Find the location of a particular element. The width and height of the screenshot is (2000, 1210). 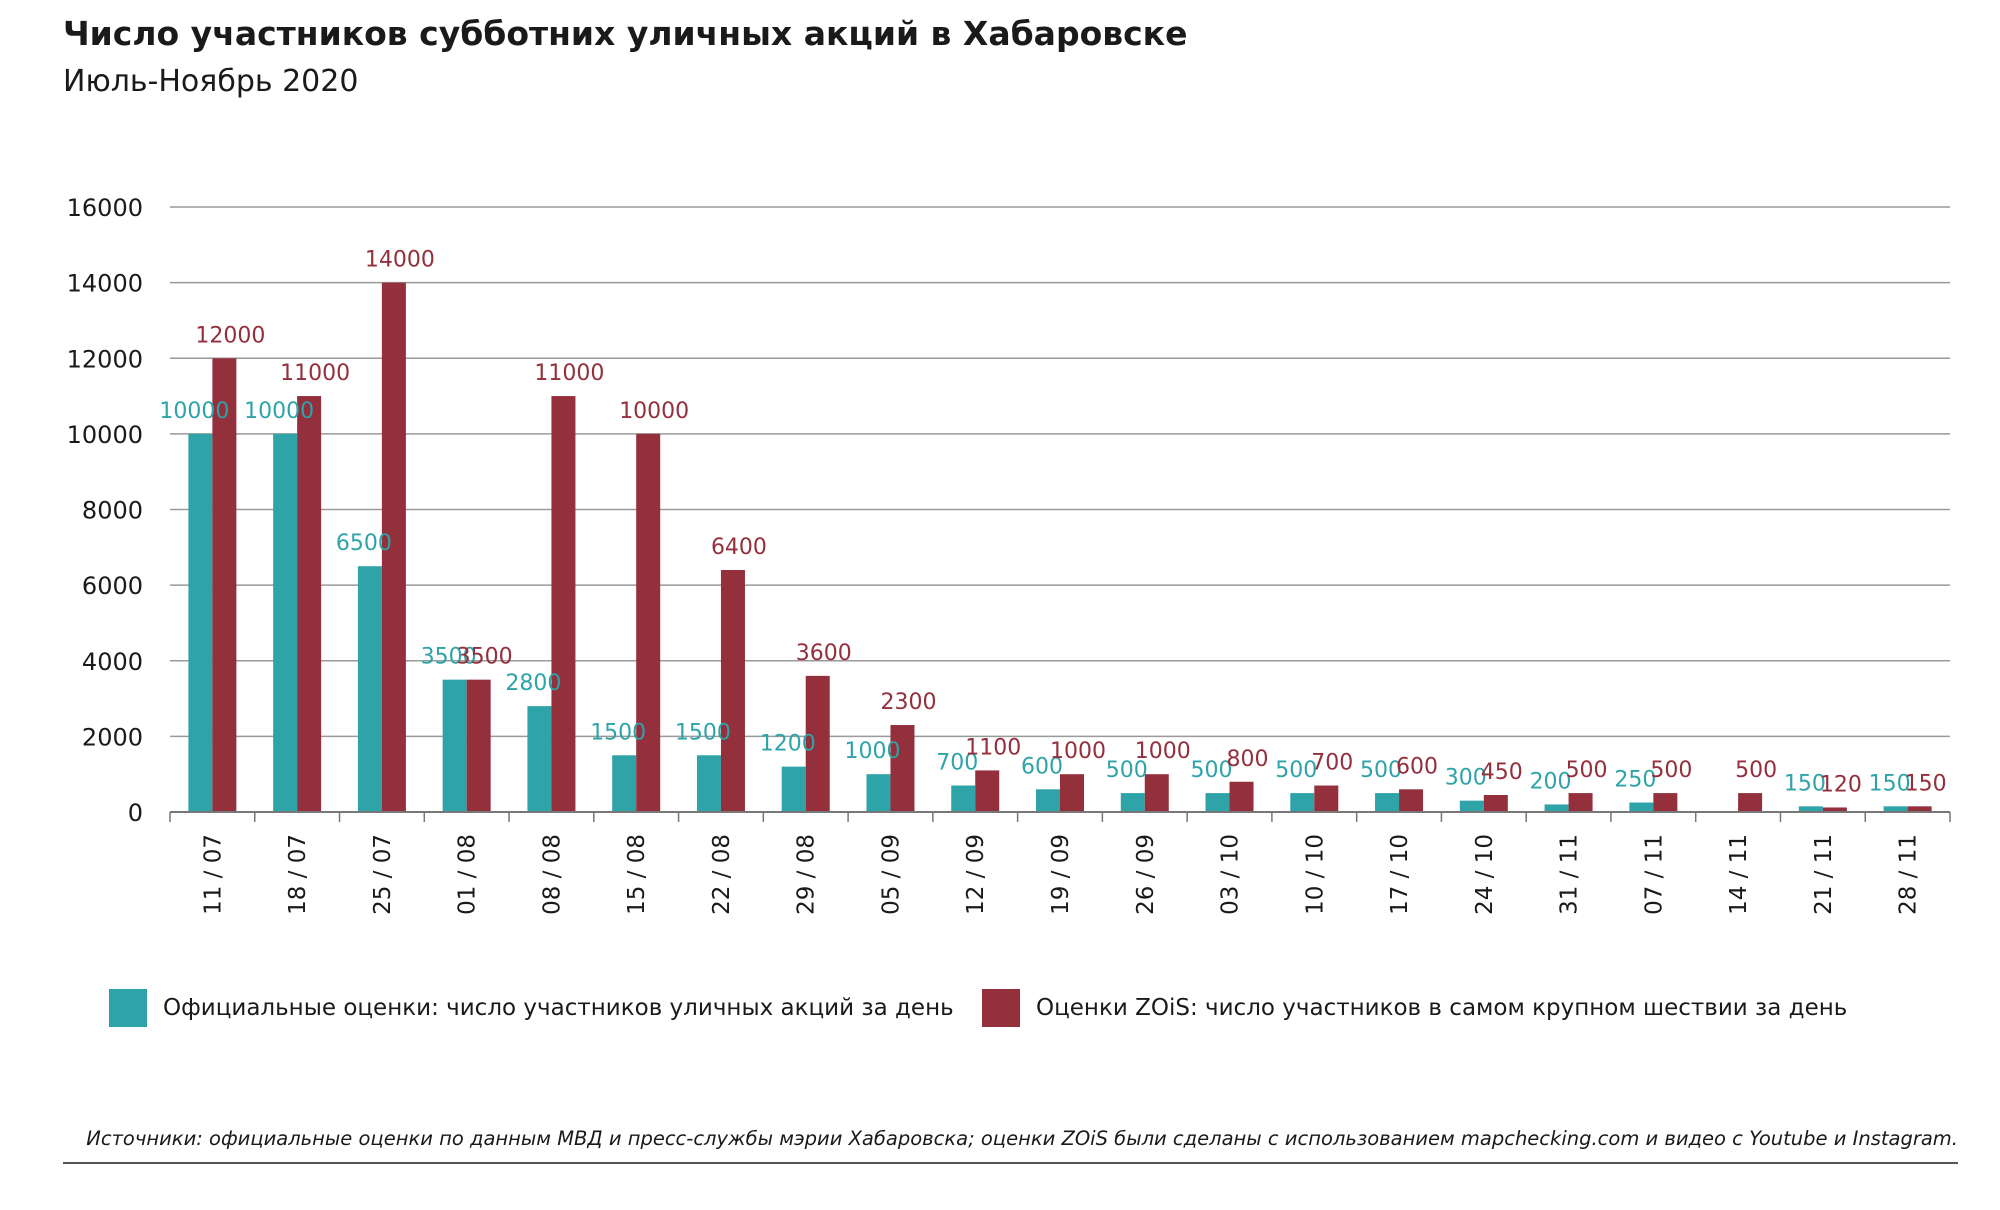

x-tick-label: 28 / 11 is located at coordinates (1909, 874).